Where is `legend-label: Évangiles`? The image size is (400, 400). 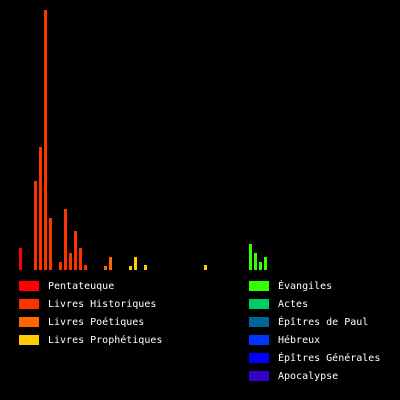 legend-label: Évangiles is located at coordinates (305, 285).